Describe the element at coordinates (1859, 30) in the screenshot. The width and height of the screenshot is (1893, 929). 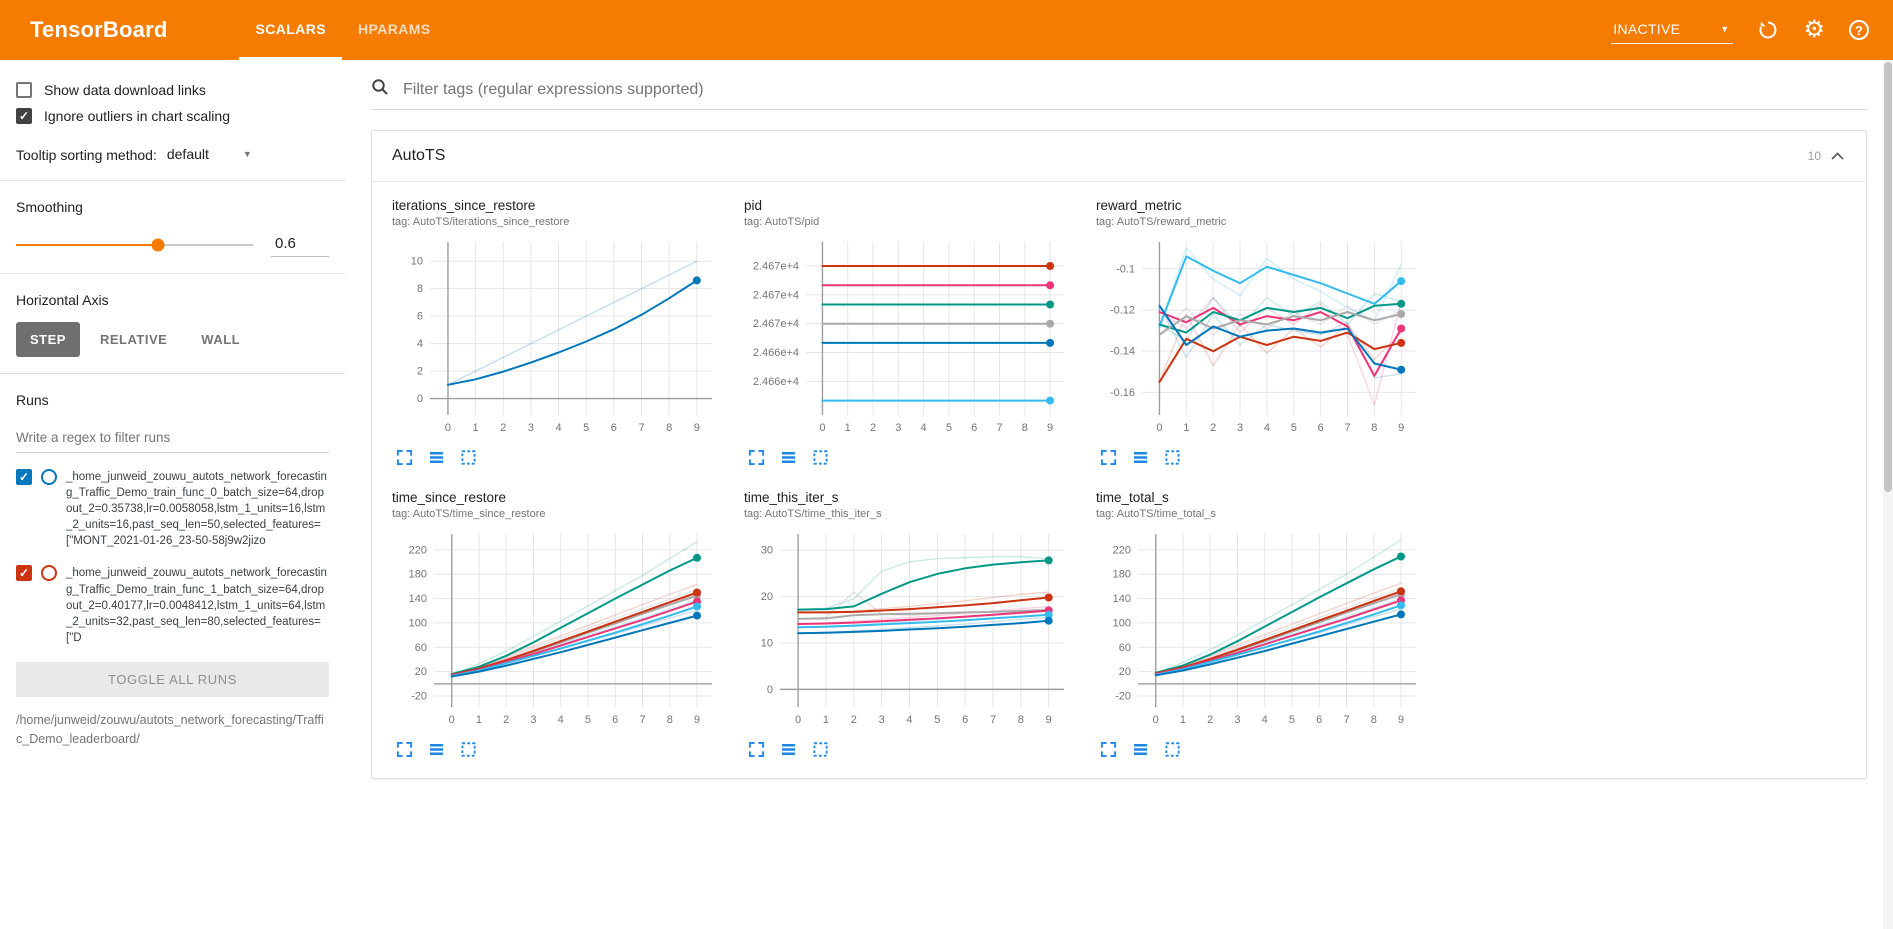
I see `help-icon: ?` at that location.